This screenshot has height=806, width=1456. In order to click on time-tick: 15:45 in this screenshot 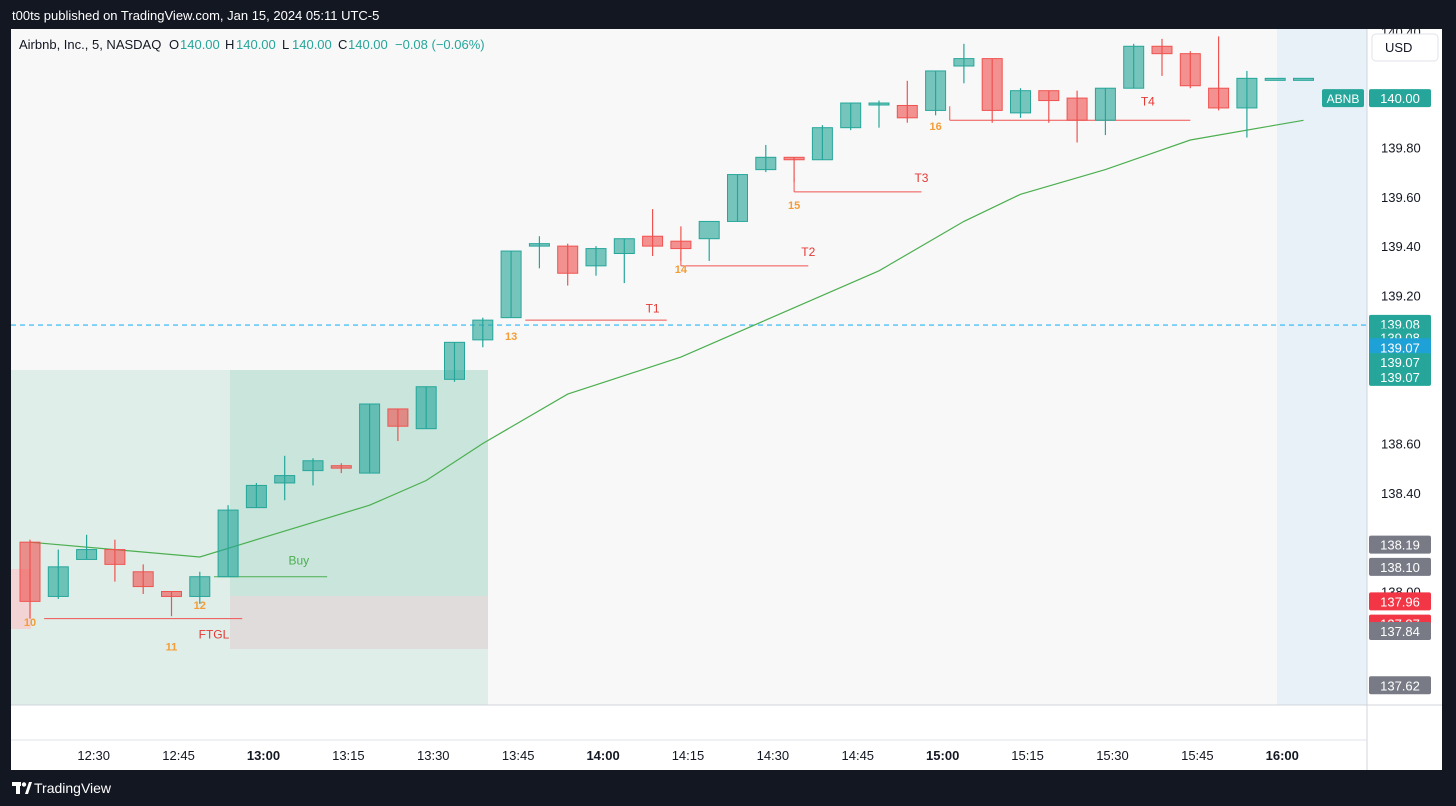, I will do `click(1197, 755)`.